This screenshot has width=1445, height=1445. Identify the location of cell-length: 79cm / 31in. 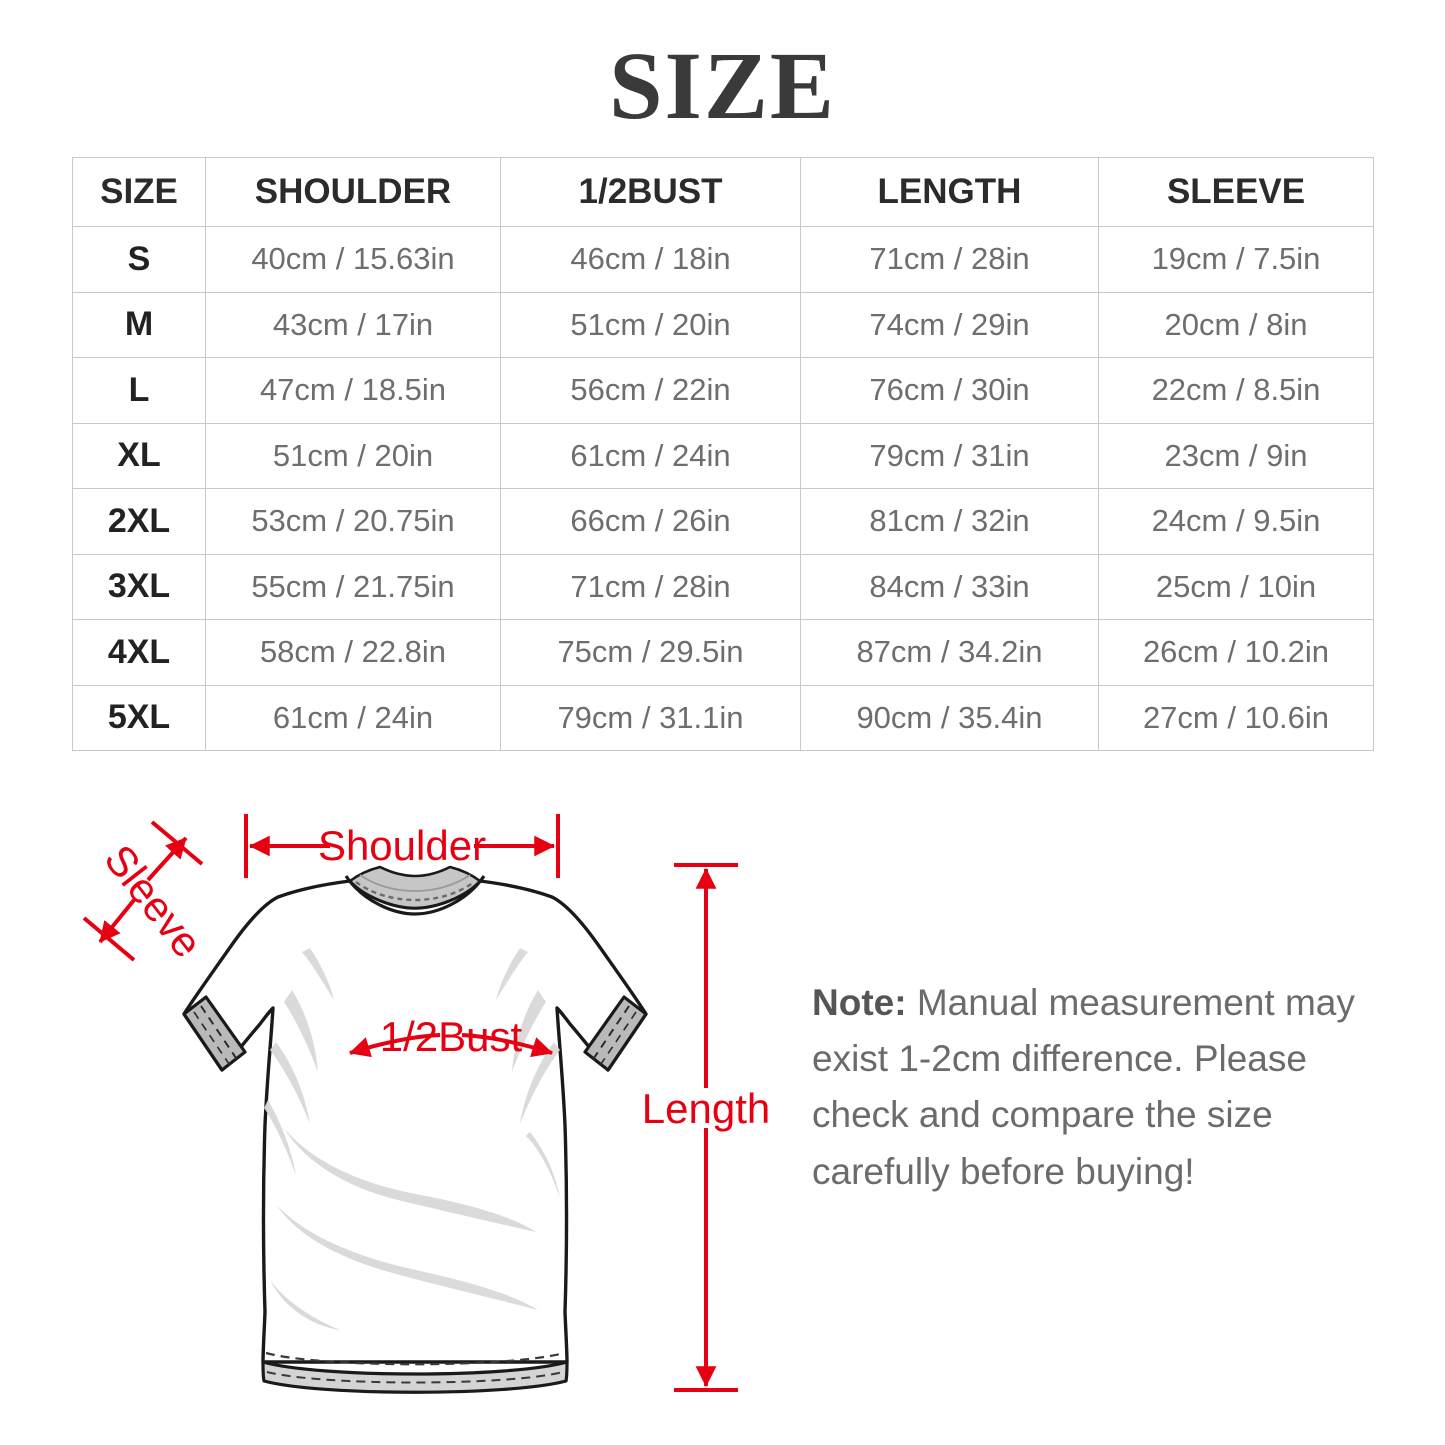
(949, 455).